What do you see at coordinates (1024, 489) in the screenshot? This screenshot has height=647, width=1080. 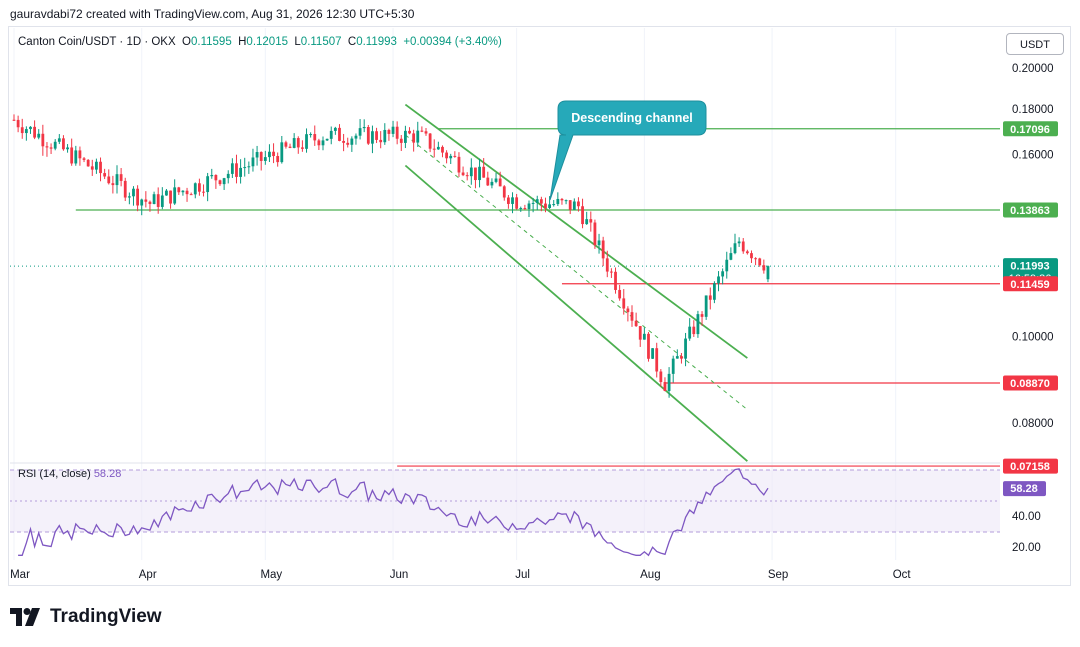 I see `rsi-value-badge` at bounding box center [1024, 489].